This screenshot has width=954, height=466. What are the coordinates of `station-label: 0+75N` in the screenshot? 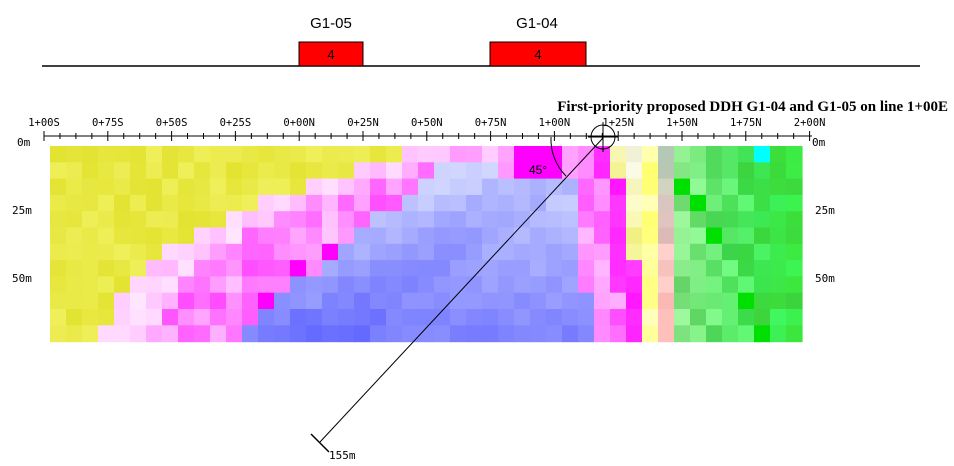 It's located at (491, 123).